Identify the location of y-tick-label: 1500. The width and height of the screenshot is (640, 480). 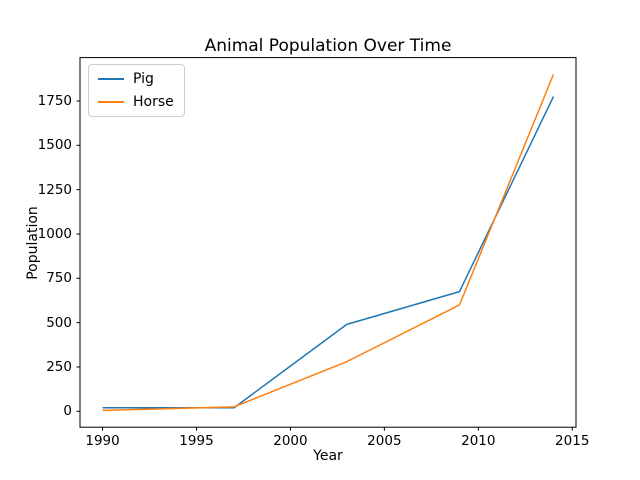
(54, 145).